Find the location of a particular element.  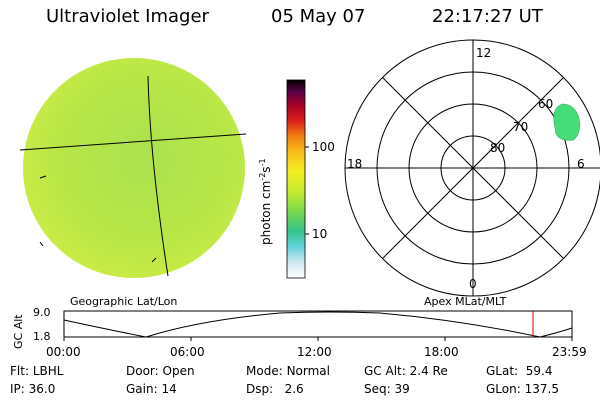

colorbar-tick-100: 100 is located at coordinates (323, 147).